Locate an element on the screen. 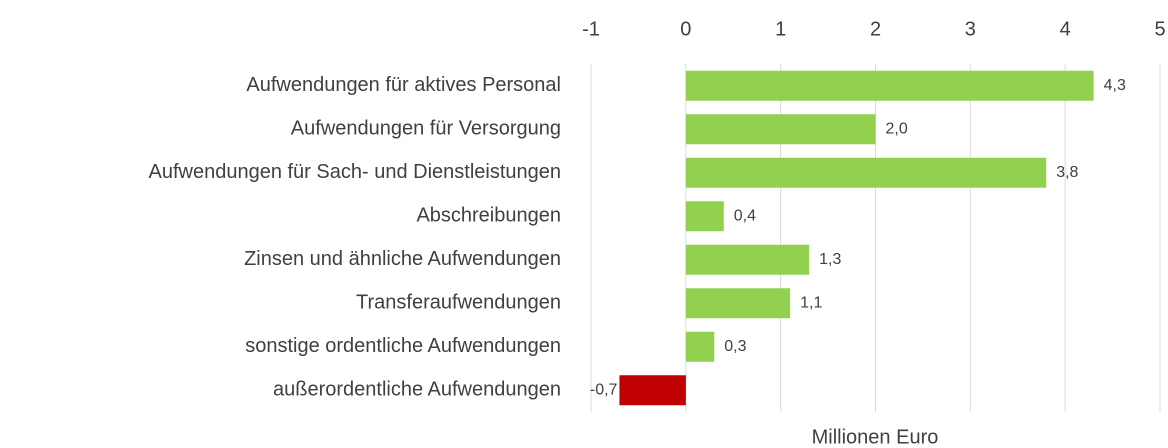  value-label: 1,3 is located at coordinates (830, 259).